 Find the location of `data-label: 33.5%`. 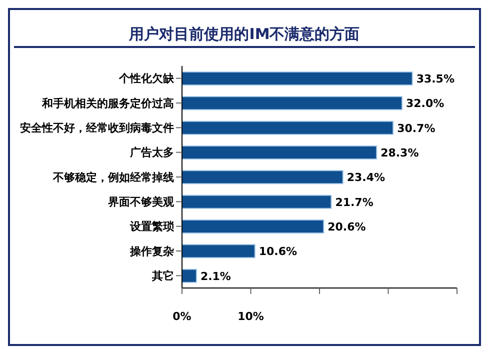

data-label: 33.5% is located at coordinates (435, 79).